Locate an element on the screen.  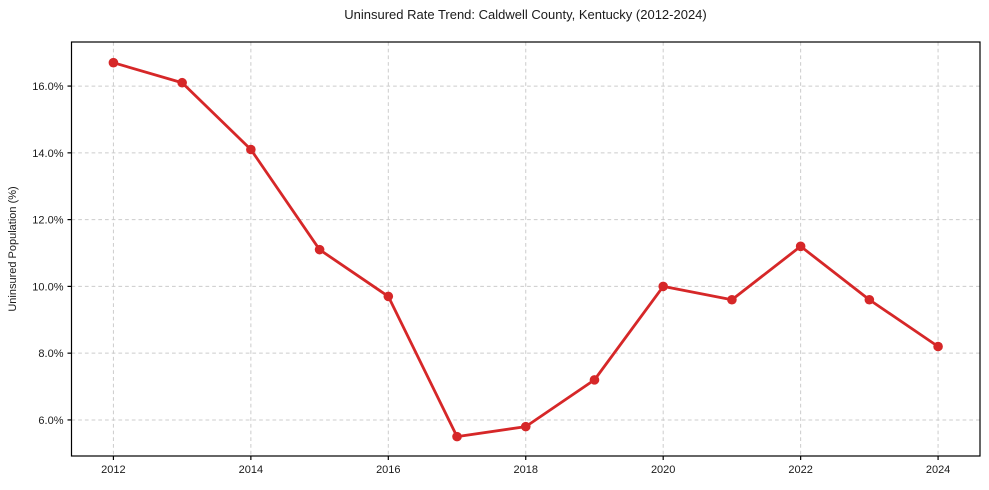
x-tick-label: 2018 is located at coordinates (526, 470).